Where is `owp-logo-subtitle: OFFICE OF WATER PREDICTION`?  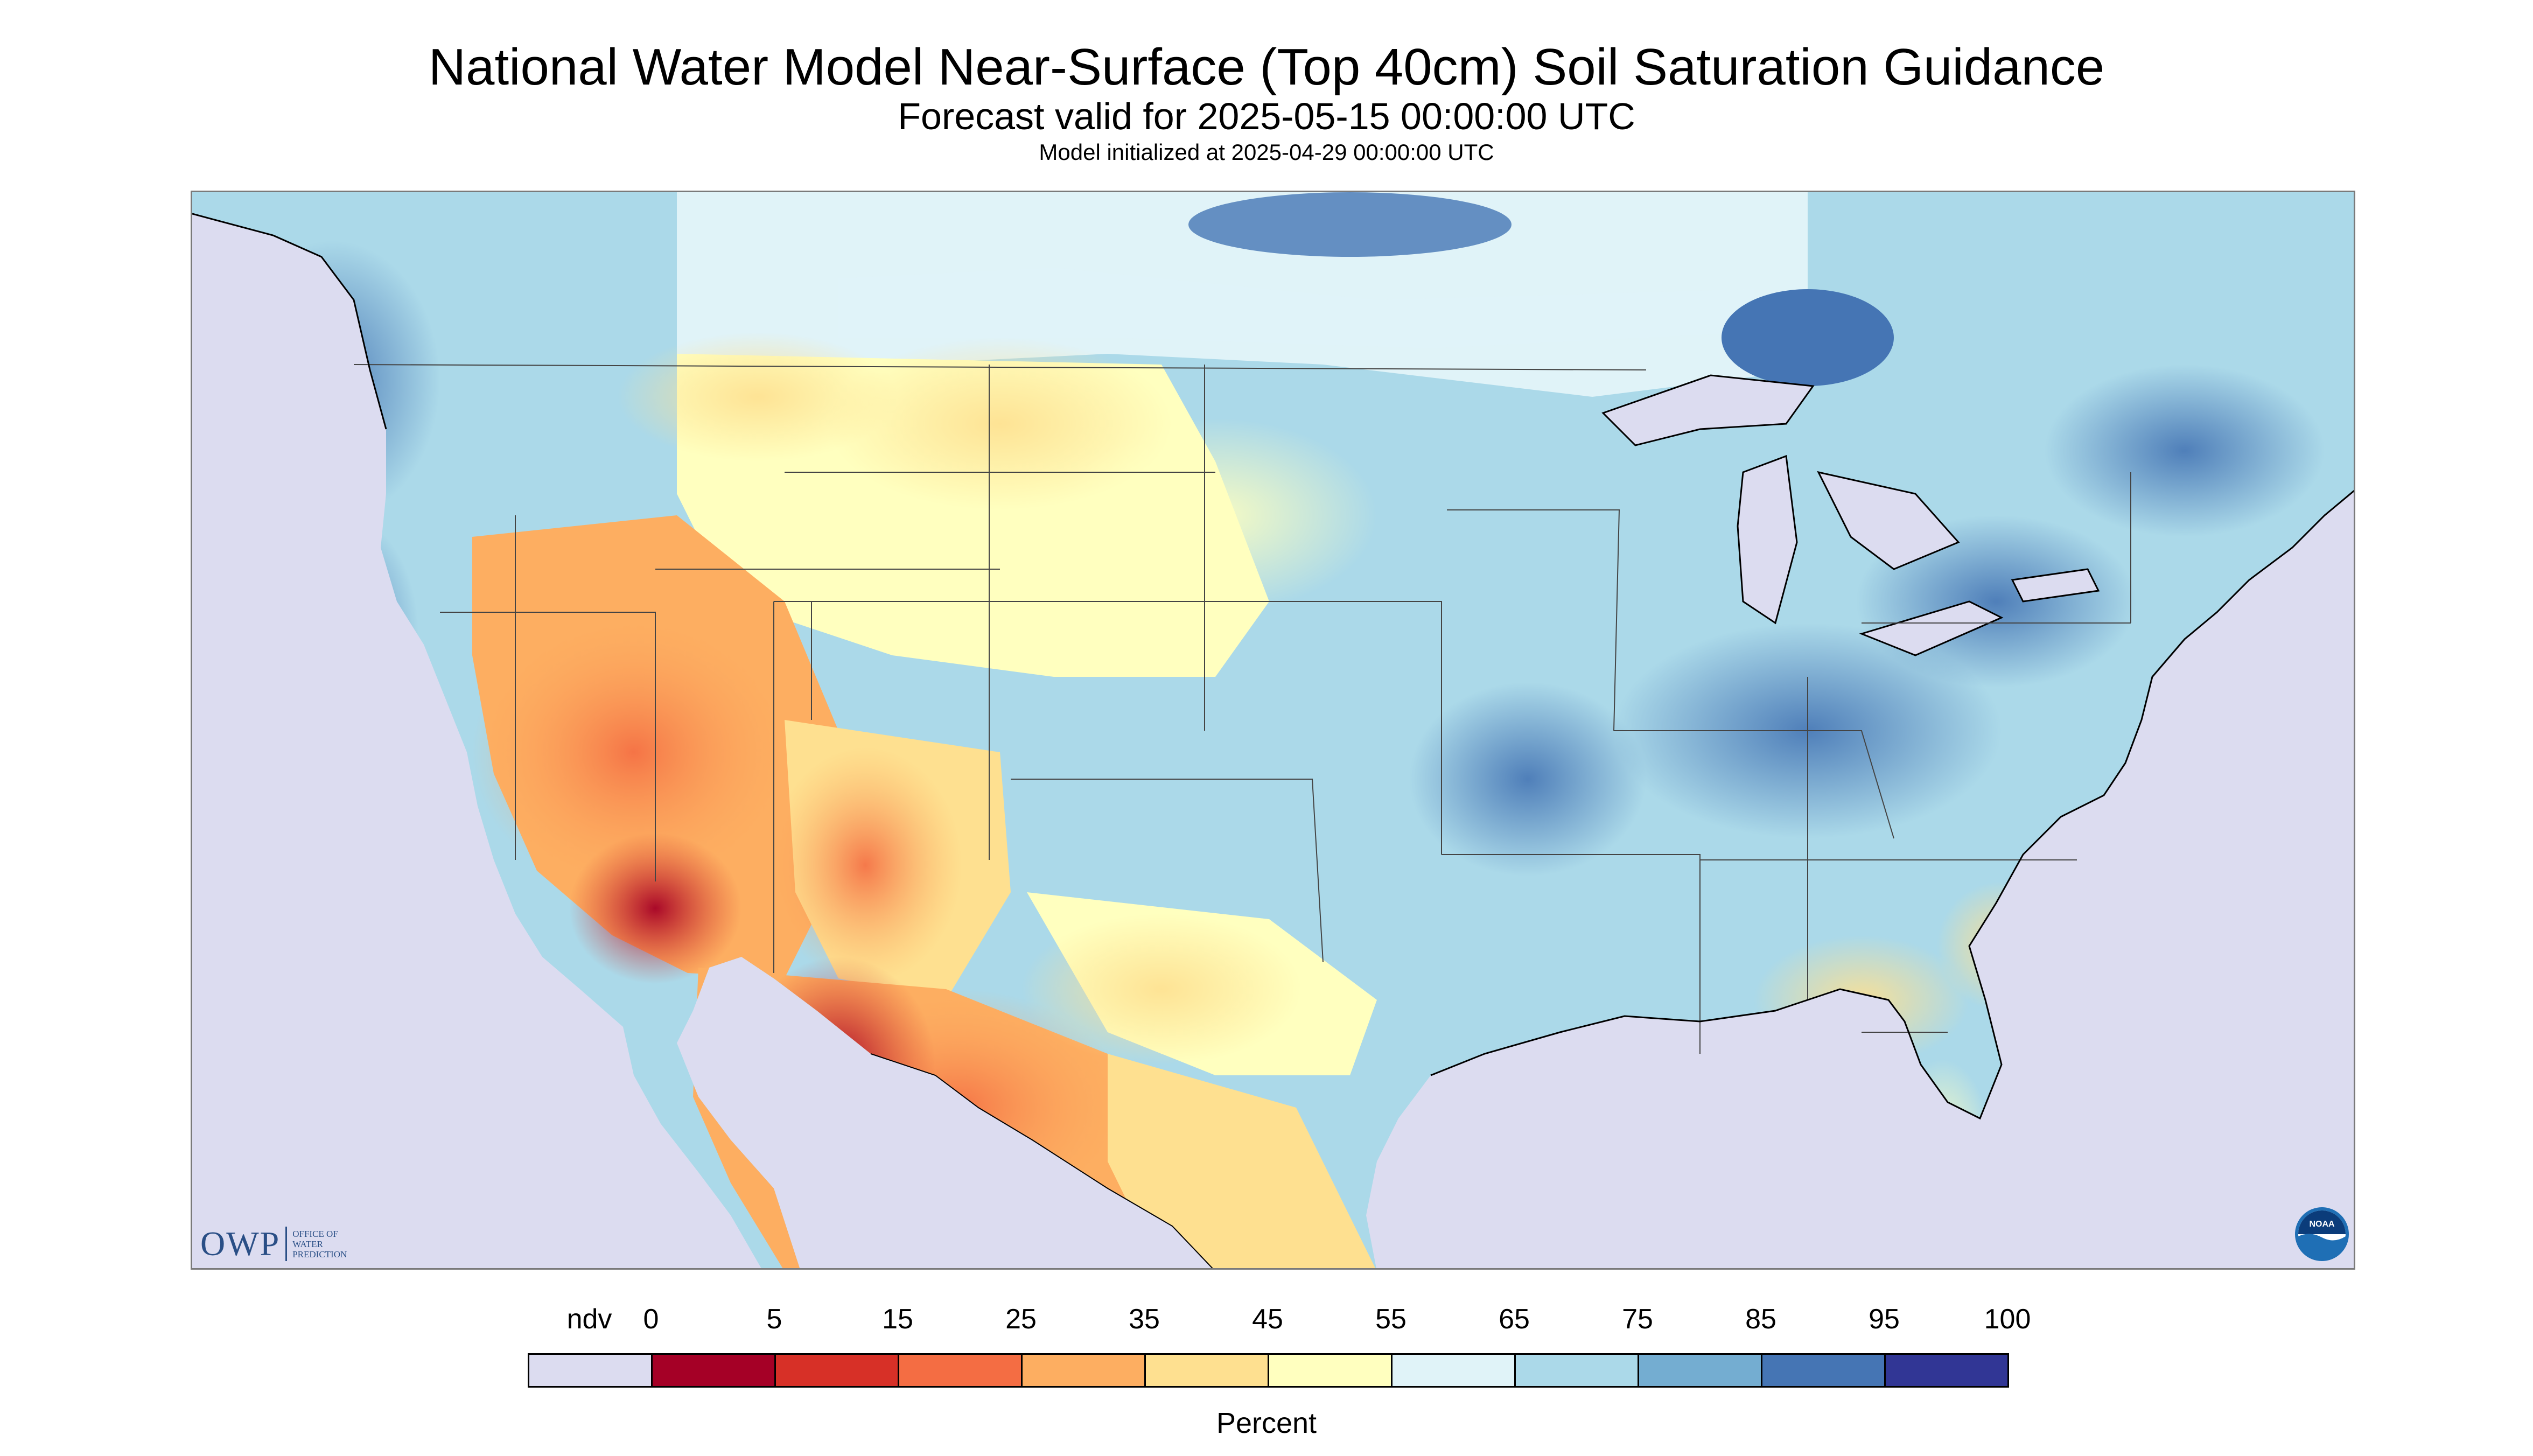 owp-logo-subtitle: OFFICE OF WATER PREDICTION is located at coordinates (319, 1244).